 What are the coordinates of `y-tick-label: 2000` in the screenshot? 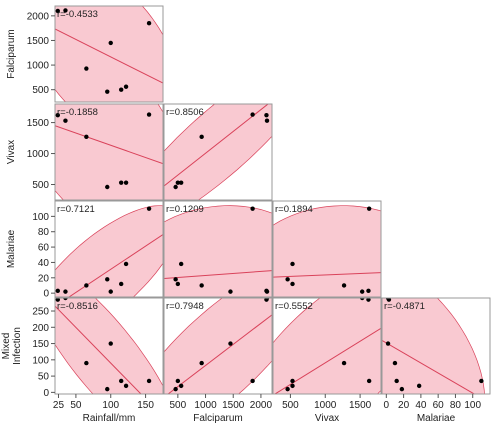 It's located at (38, 16).